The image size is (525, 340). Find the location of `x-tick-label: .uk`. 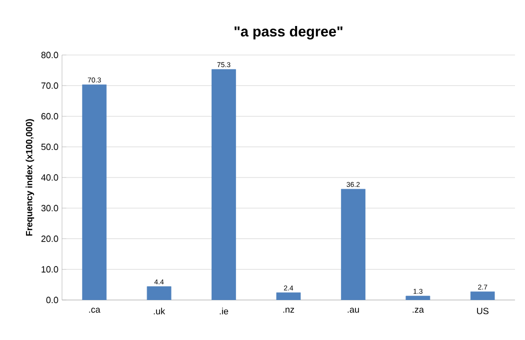

x-tick-label: .uk is located at coordinates (160, 311).